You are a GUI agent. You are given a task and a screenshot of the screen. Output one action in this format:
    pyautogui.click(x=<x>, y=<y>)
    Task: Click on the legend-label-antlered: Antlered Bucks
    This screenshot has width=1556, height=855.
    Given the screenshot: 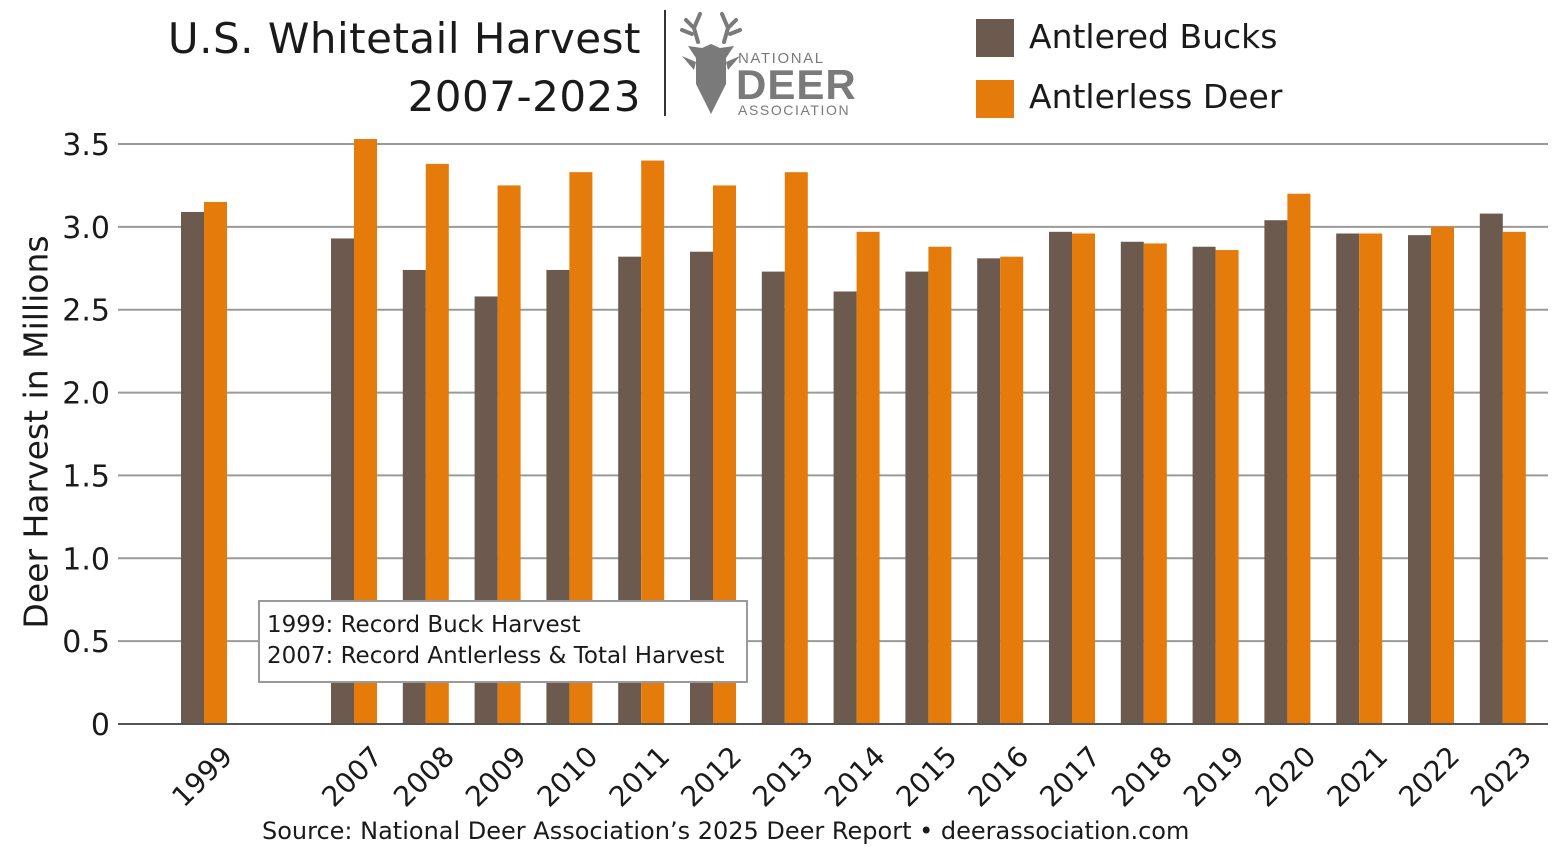 What is the action you would take?
    pyautogui.click(x=1153, y=36)
    